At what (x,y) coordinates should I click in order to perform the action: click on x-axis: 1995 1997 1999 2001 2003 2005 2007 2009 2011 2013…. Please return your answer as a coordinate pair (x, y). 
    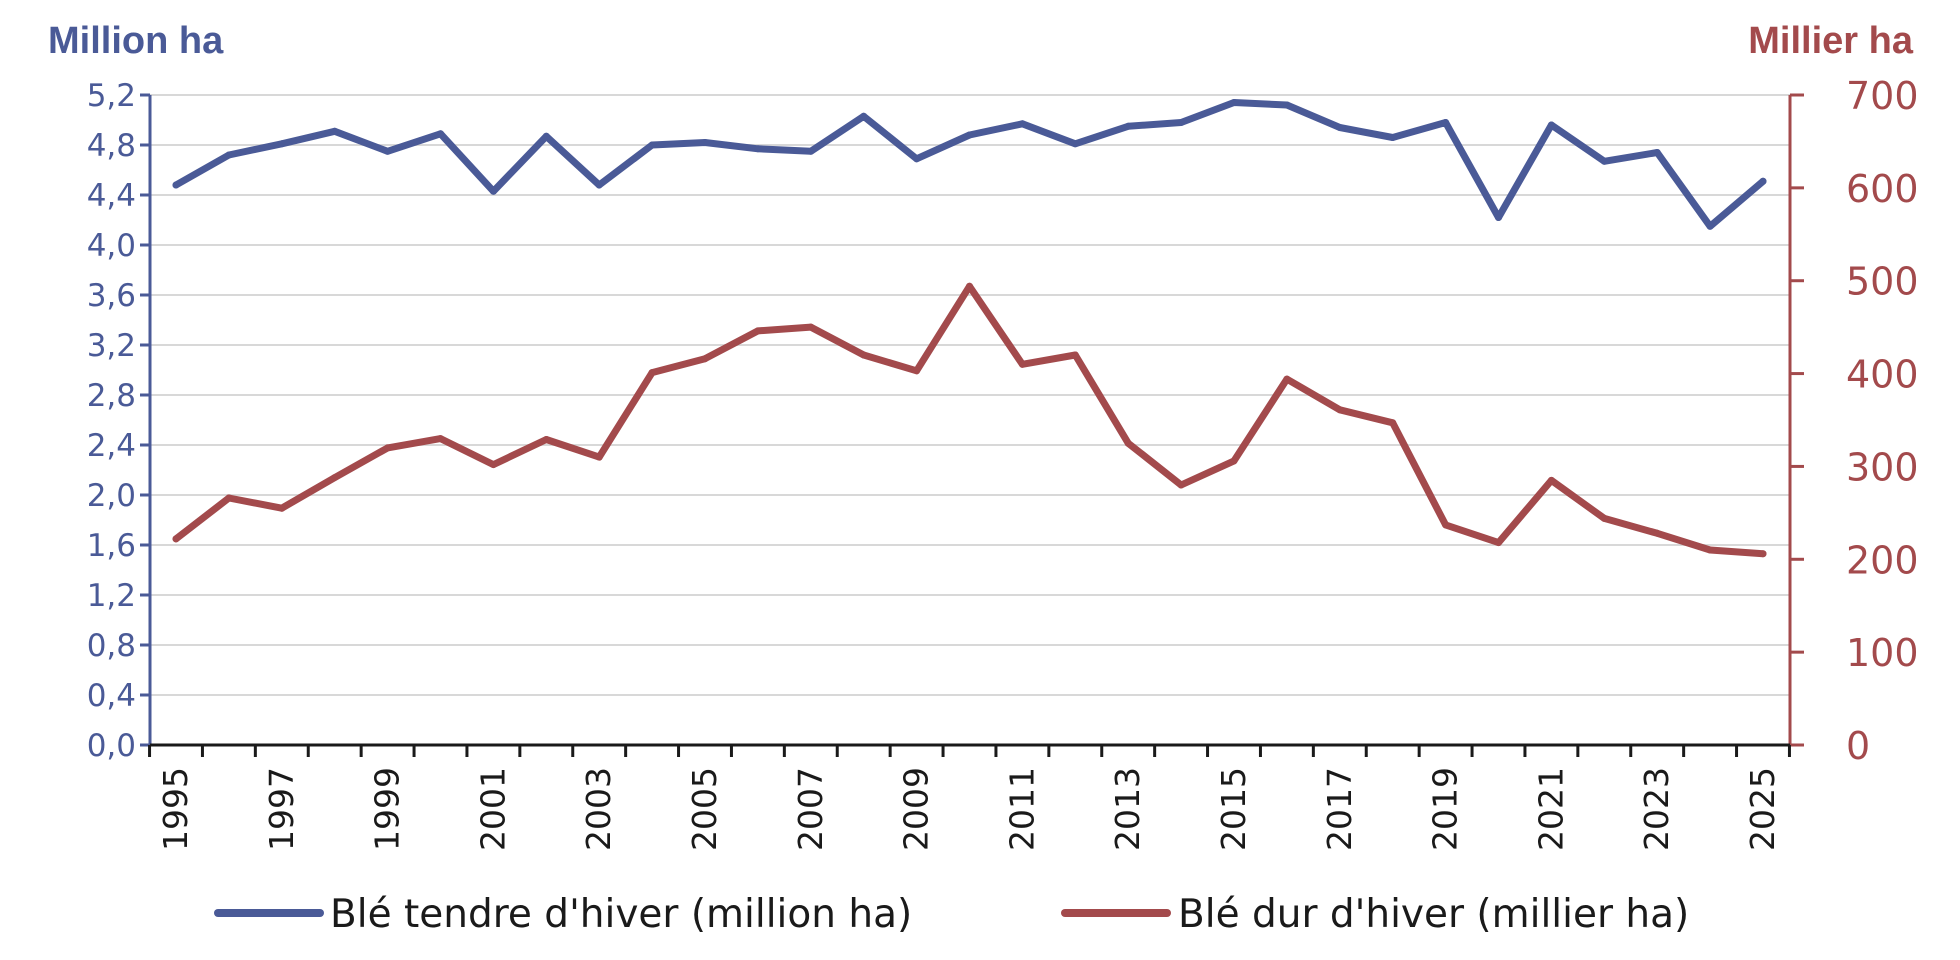
    Looking at the image, I should click on (969, 797).